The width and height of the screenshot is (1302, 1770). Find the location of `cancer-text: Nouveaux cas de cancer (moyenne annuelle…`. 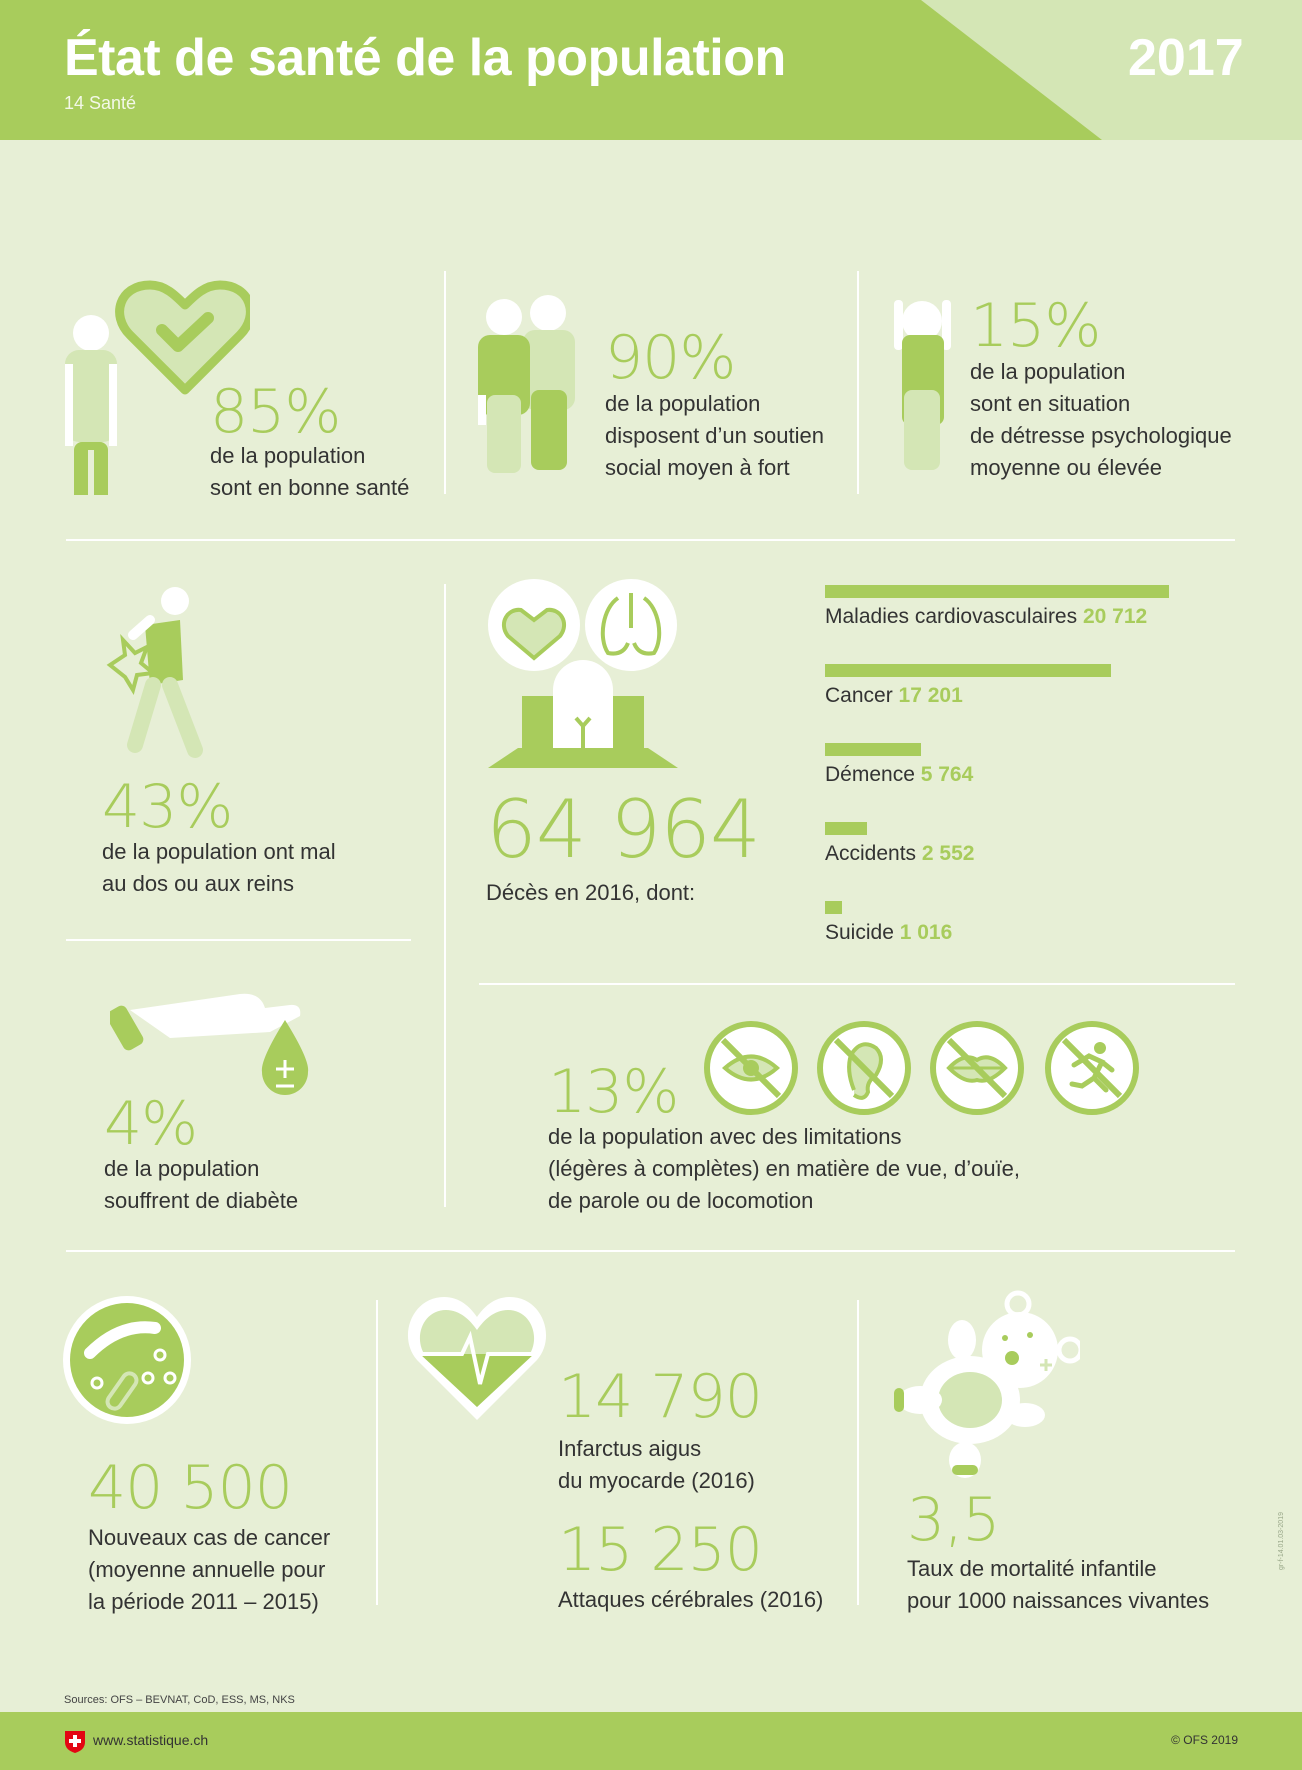

cancer-text: Nouveaux cas de cancer (moyenne annuelle… is located at coordinates (209, 1570).